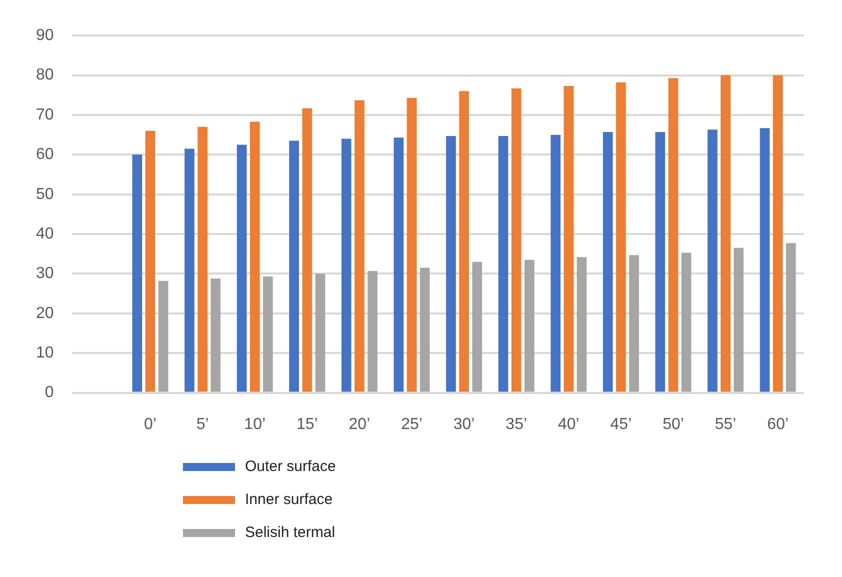 This screenshot has height=577, width=842. What do you see at coordinates (621, 424) in the screenshot?
I see `x-tick-label: 45’` at bounding box center [621, 424].